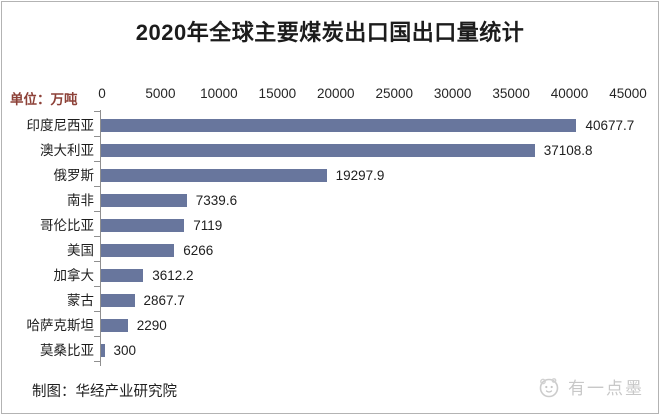 Image resolution: width=660 pixels, height=415 pixels. Describe the element at coordinates (125, 350) in the screenshot. I see `value-label: 300` at that location.